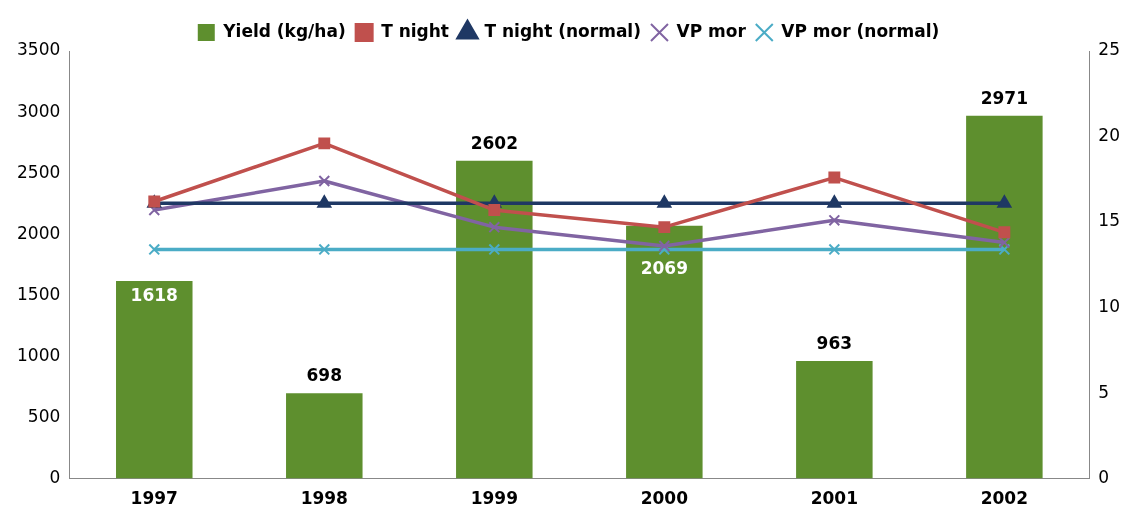 The height and width of the screenshot is (523, 1141). I want to click on x-tick-label: 2000, so click(664, 498).